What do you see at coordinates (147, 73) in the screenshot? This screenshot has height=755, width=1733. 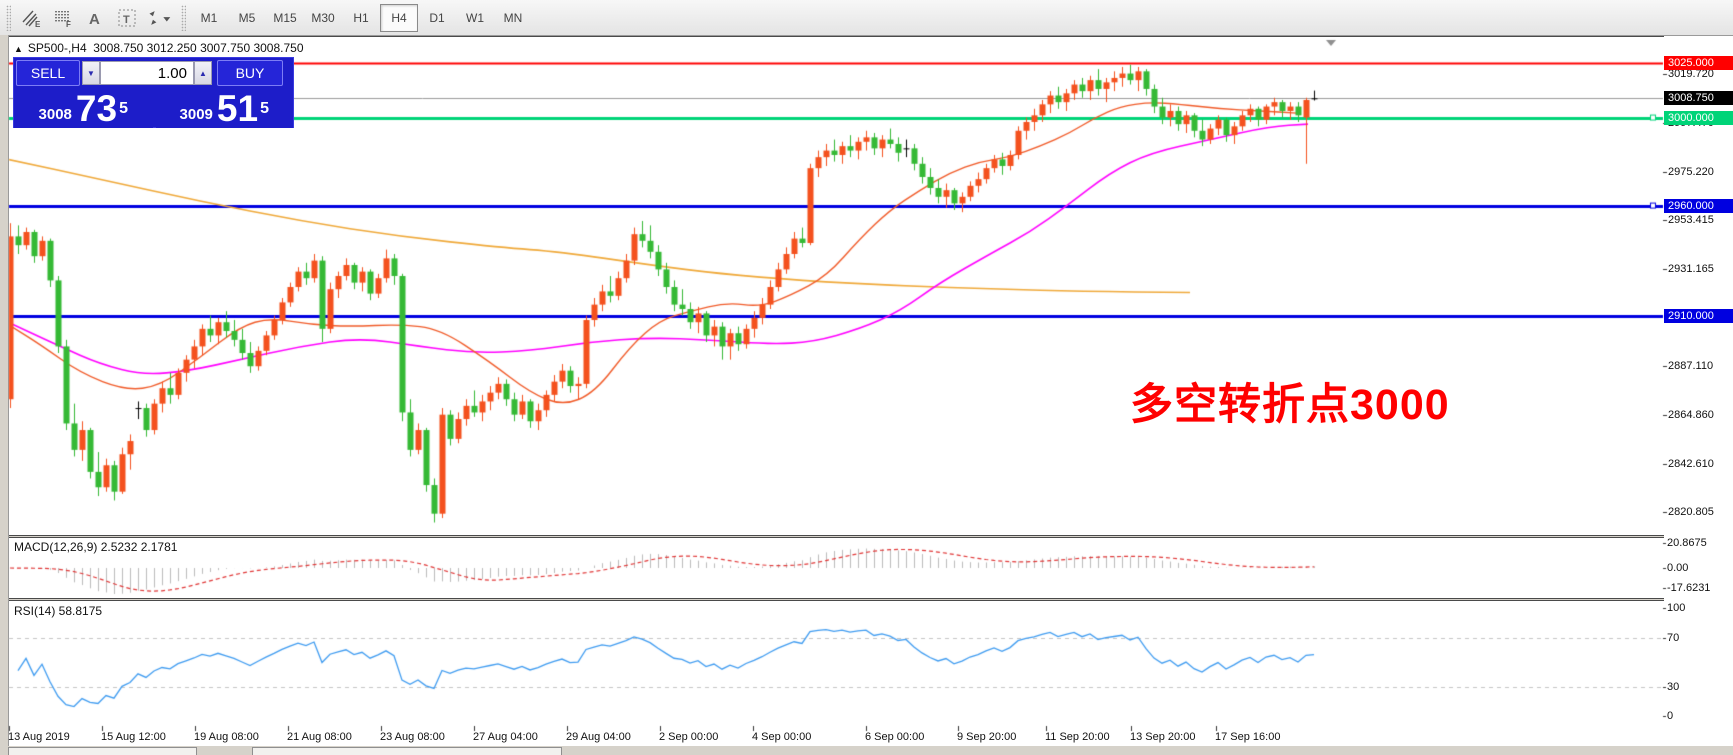 I see `volume-input` at bounding box center [147, 73].